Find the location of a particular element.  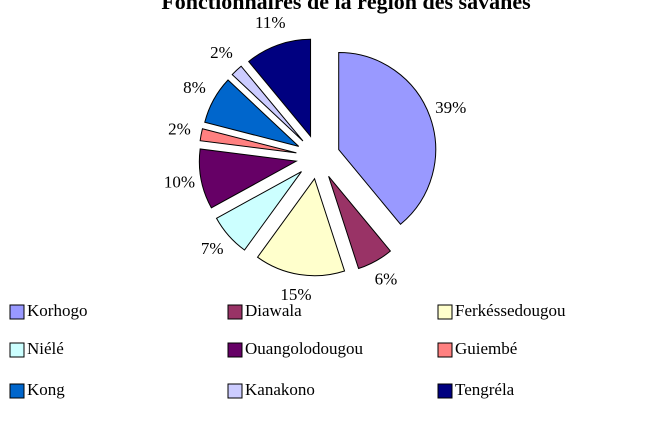

data-label: 6% is located at coordinates (386, 278).